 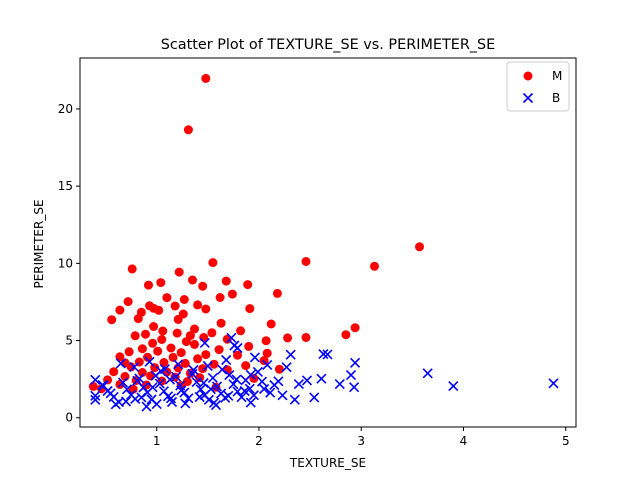 I want to click on legend-label-m: M, so click(x=557, y=76).